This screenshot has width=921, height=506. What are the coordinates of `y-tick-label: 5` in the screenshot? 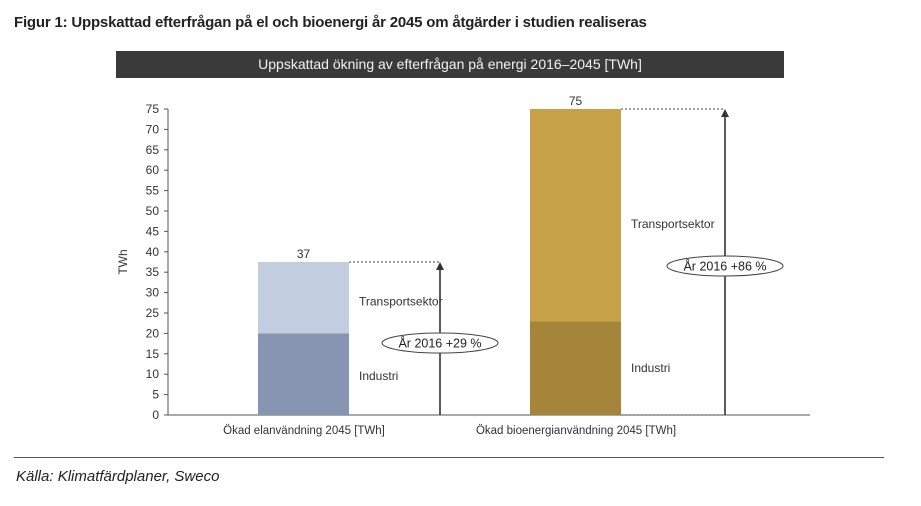 It's located at (155, 395).